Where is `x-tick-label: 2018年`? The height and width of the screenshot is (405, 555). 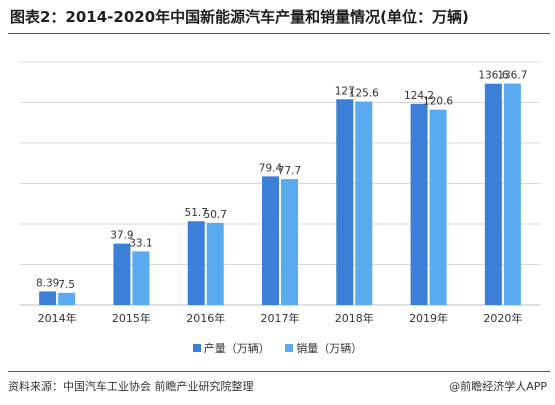
x-tick-label: 2018年 is located at coordinates (354, 318).